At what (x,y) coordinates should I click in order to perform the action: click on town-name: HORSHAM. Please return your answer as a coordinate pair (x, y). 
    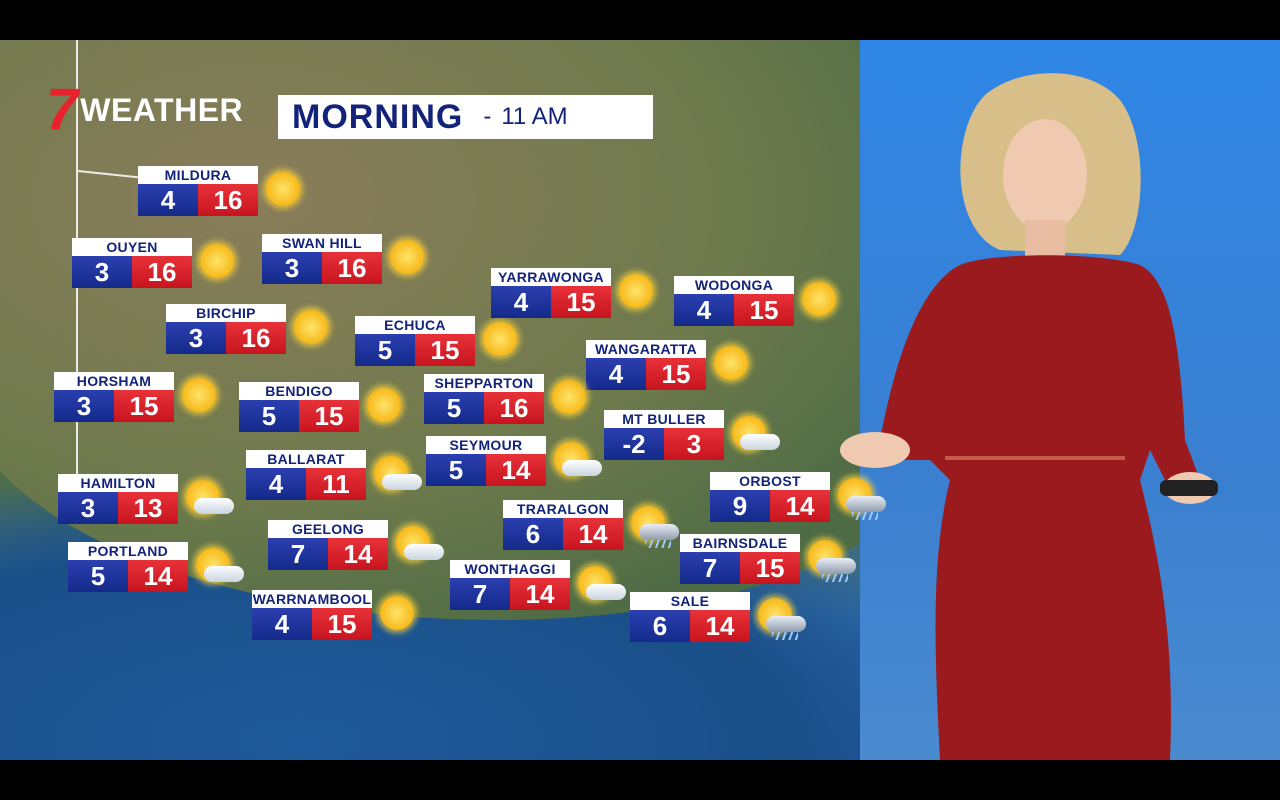
    Looking at the image, I should click on (114, 381).